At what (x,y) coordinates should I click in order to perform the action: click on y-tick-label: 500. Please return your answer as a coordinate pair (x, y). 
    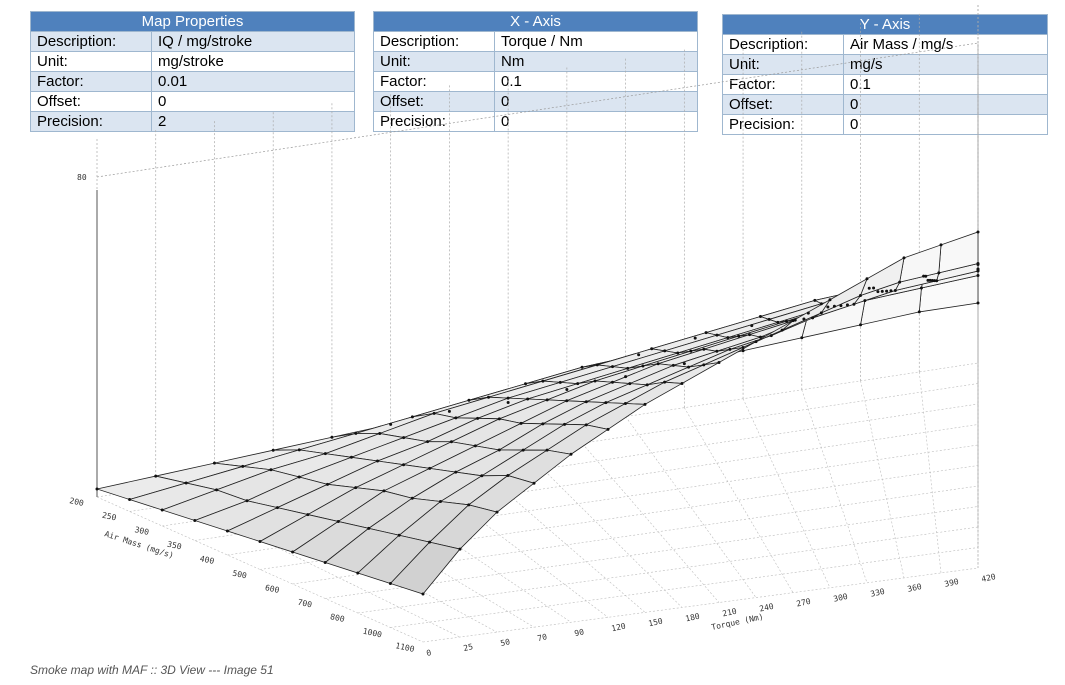
    Looking at the image, I should click on (240, 575).